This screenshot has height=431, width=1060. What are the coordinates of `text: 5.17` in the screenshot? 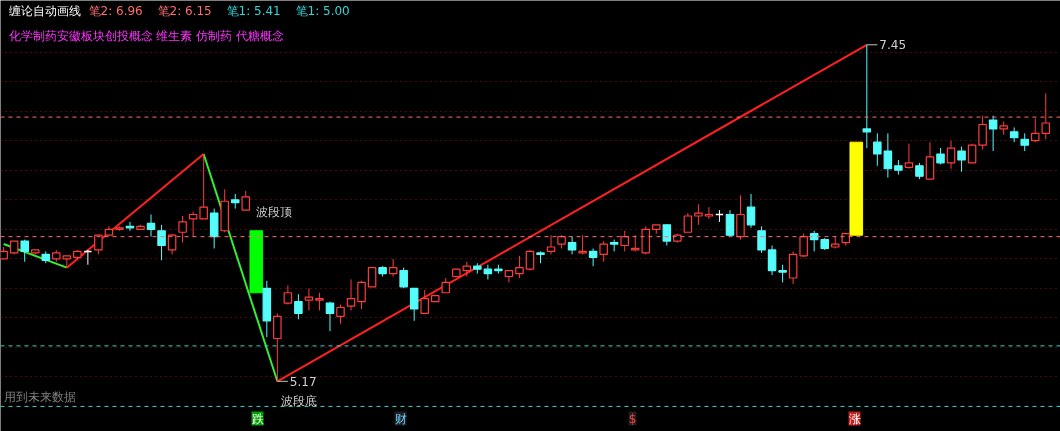 It's located at (303, 381).